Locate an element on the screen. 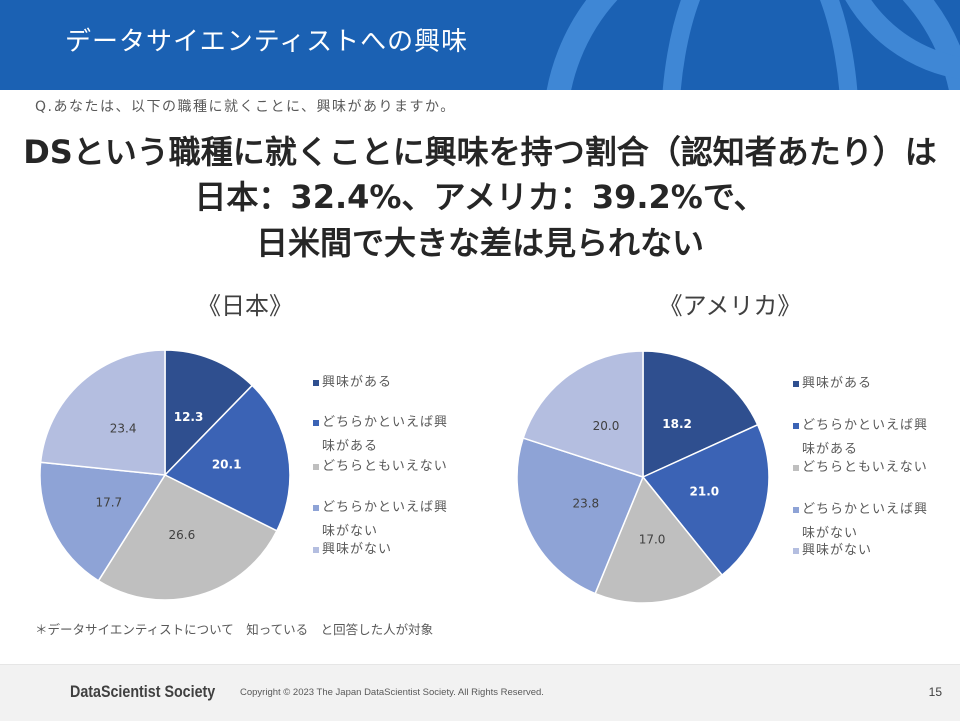 Image resolution: width=960 pixels, height=721 pixels. japan-legend-marker-somewhat-interested is located at coordinates (316, 423).